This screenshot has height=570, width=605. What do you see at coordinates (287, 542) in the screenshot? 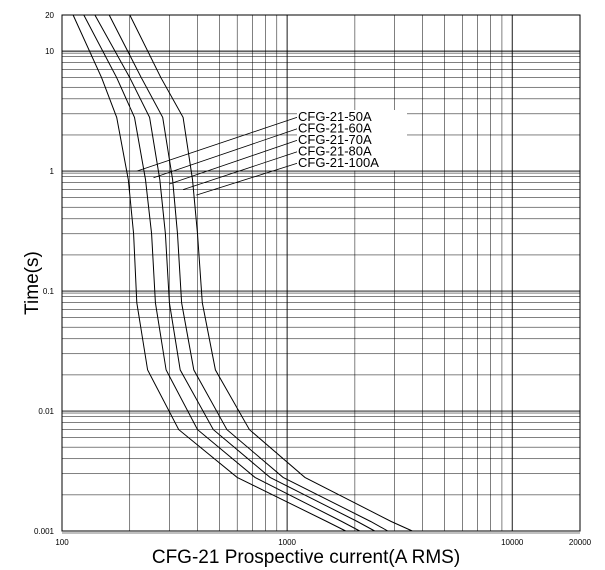
I see `x-tick-label: 1000` at bounding box center [287, 542].